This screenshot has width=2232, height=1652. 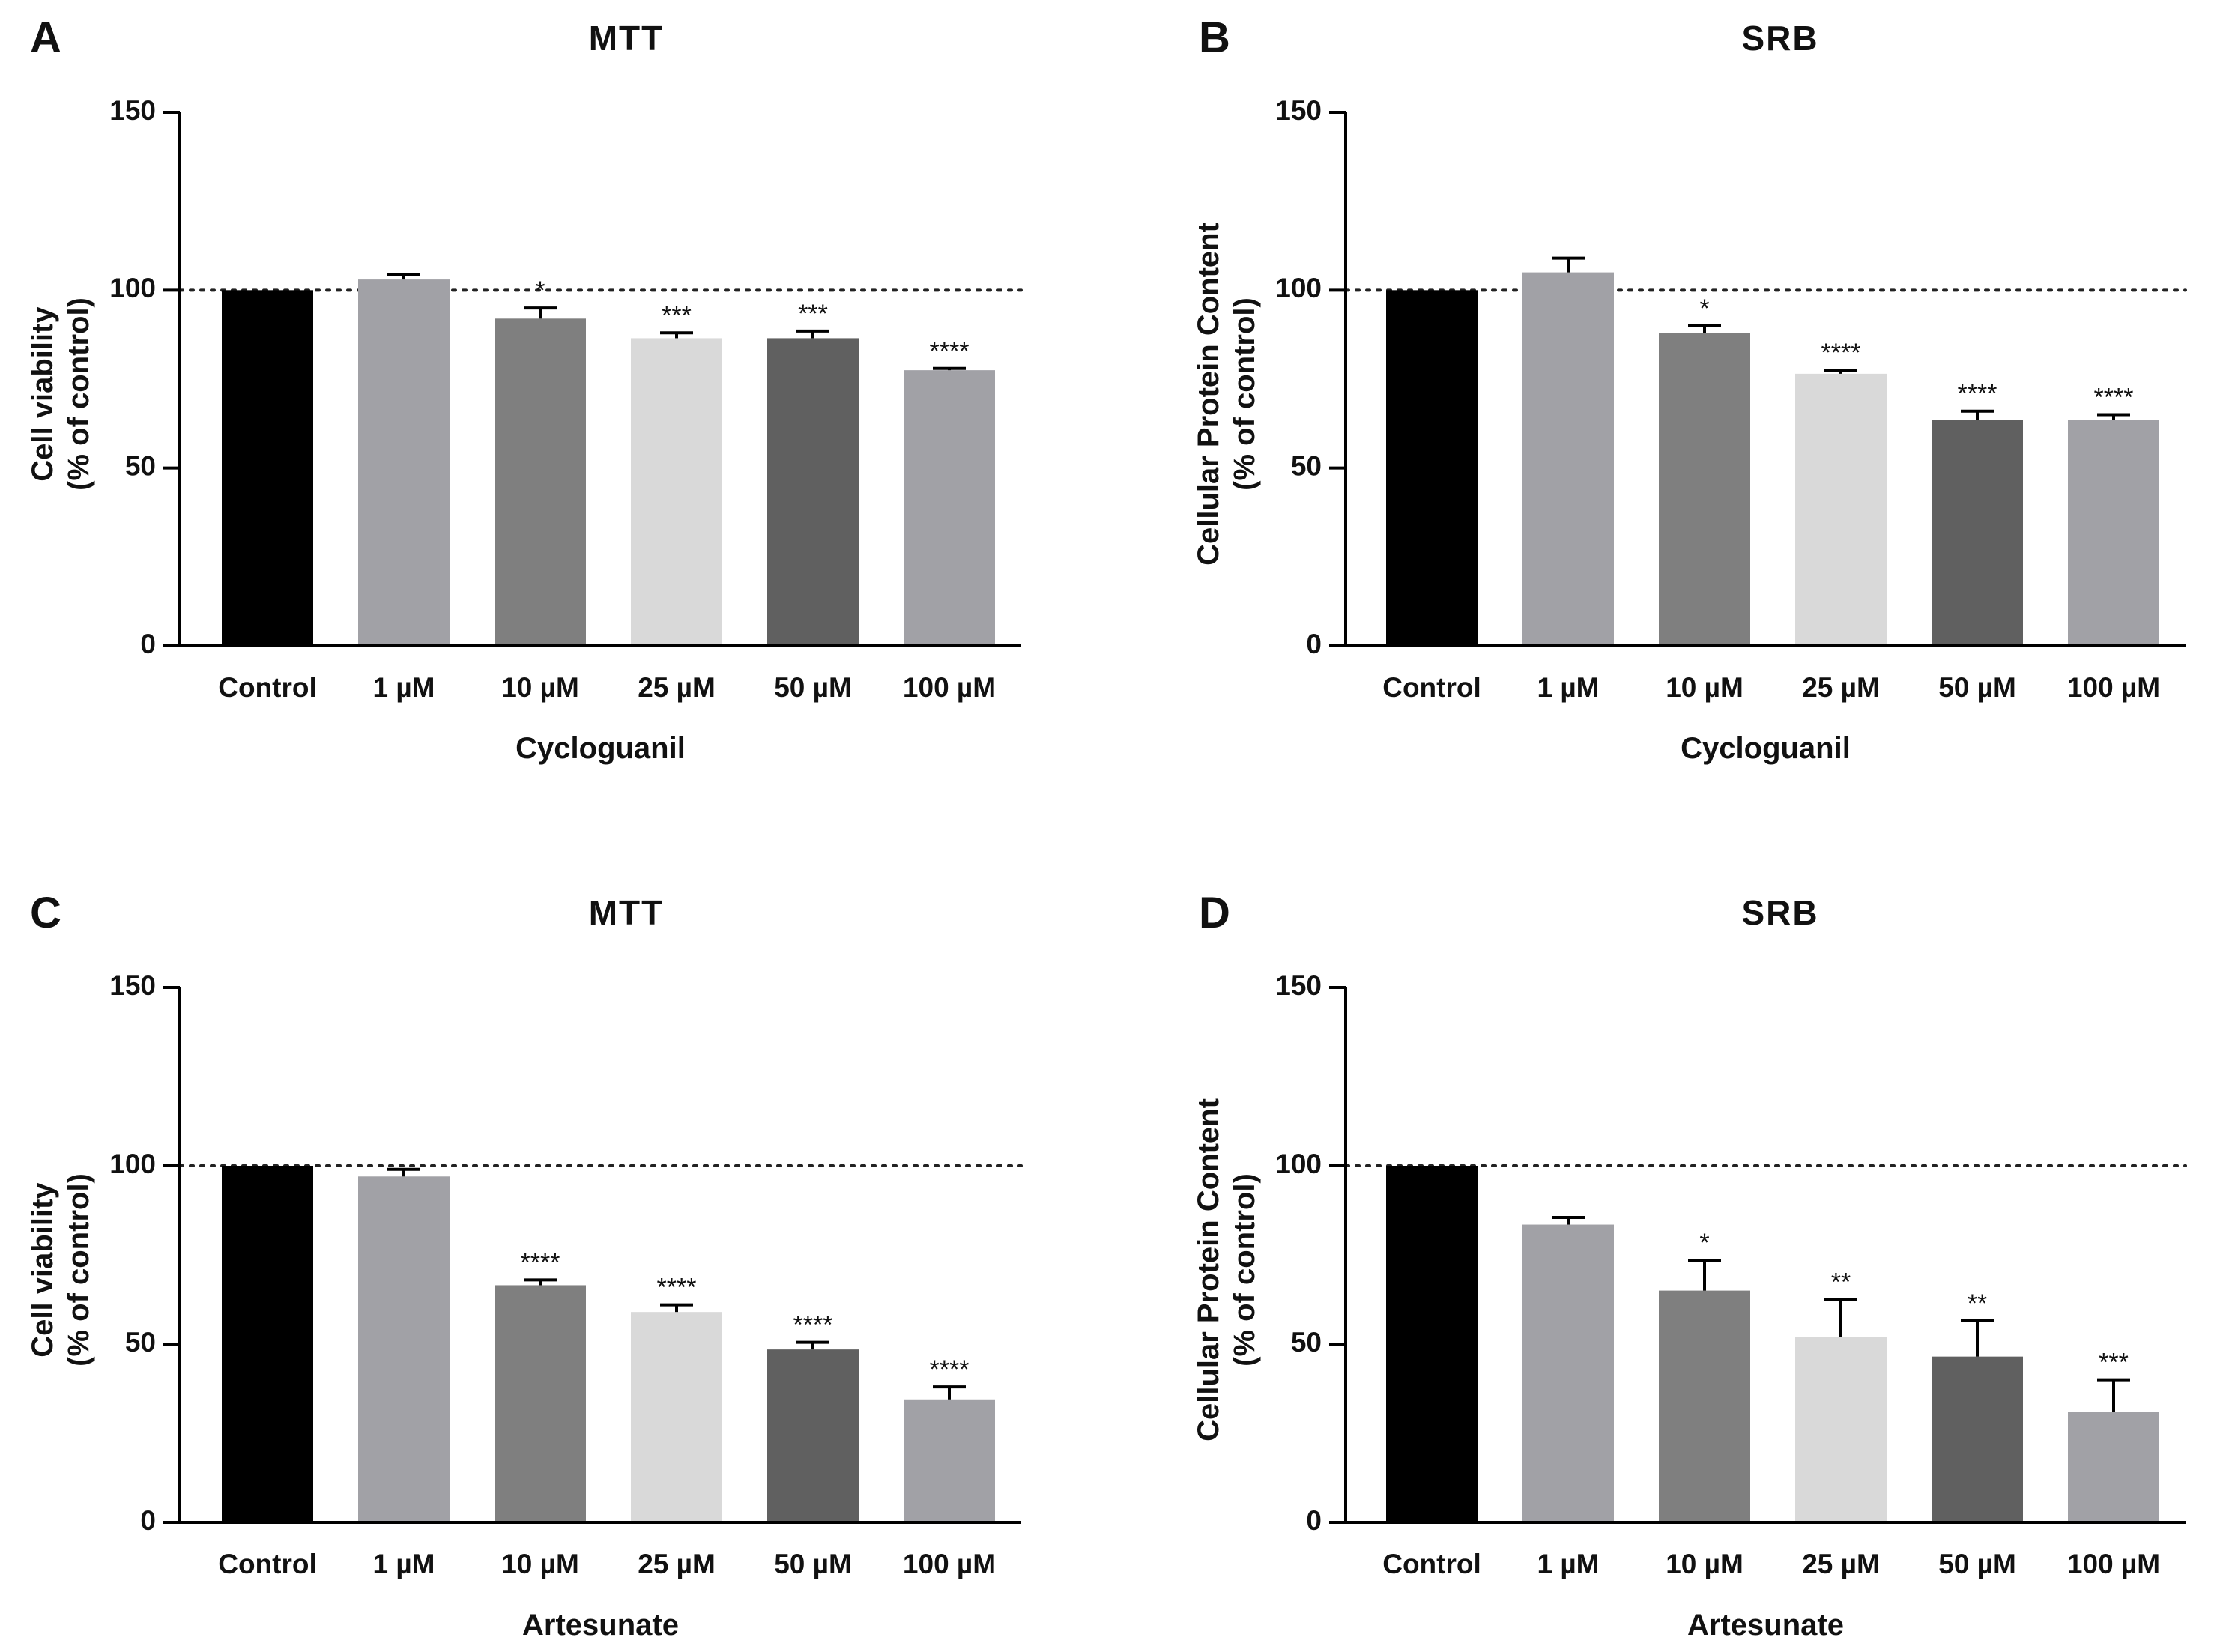 I want to click on panel-letter: D, so click(x=1214, y=913).